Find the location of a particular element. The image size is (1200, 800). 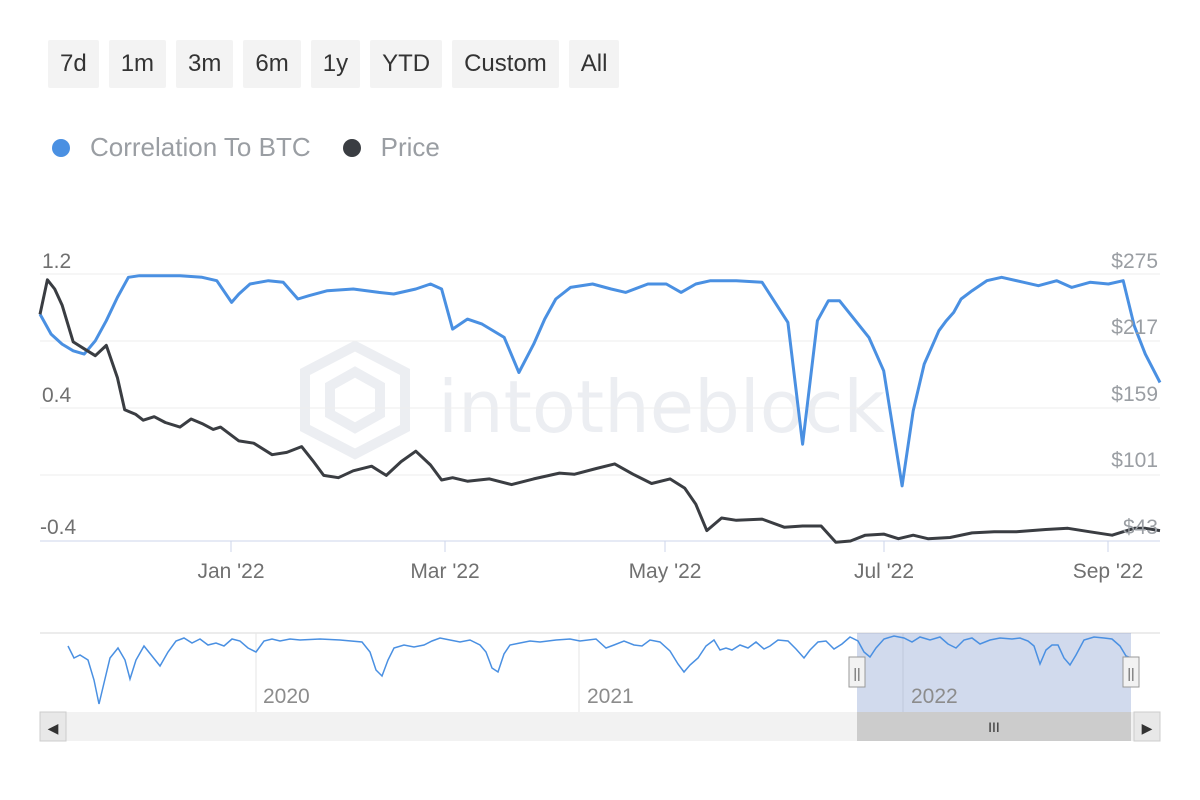

navigator-year-label-0: 2020 is located at coordinates (286, 696).